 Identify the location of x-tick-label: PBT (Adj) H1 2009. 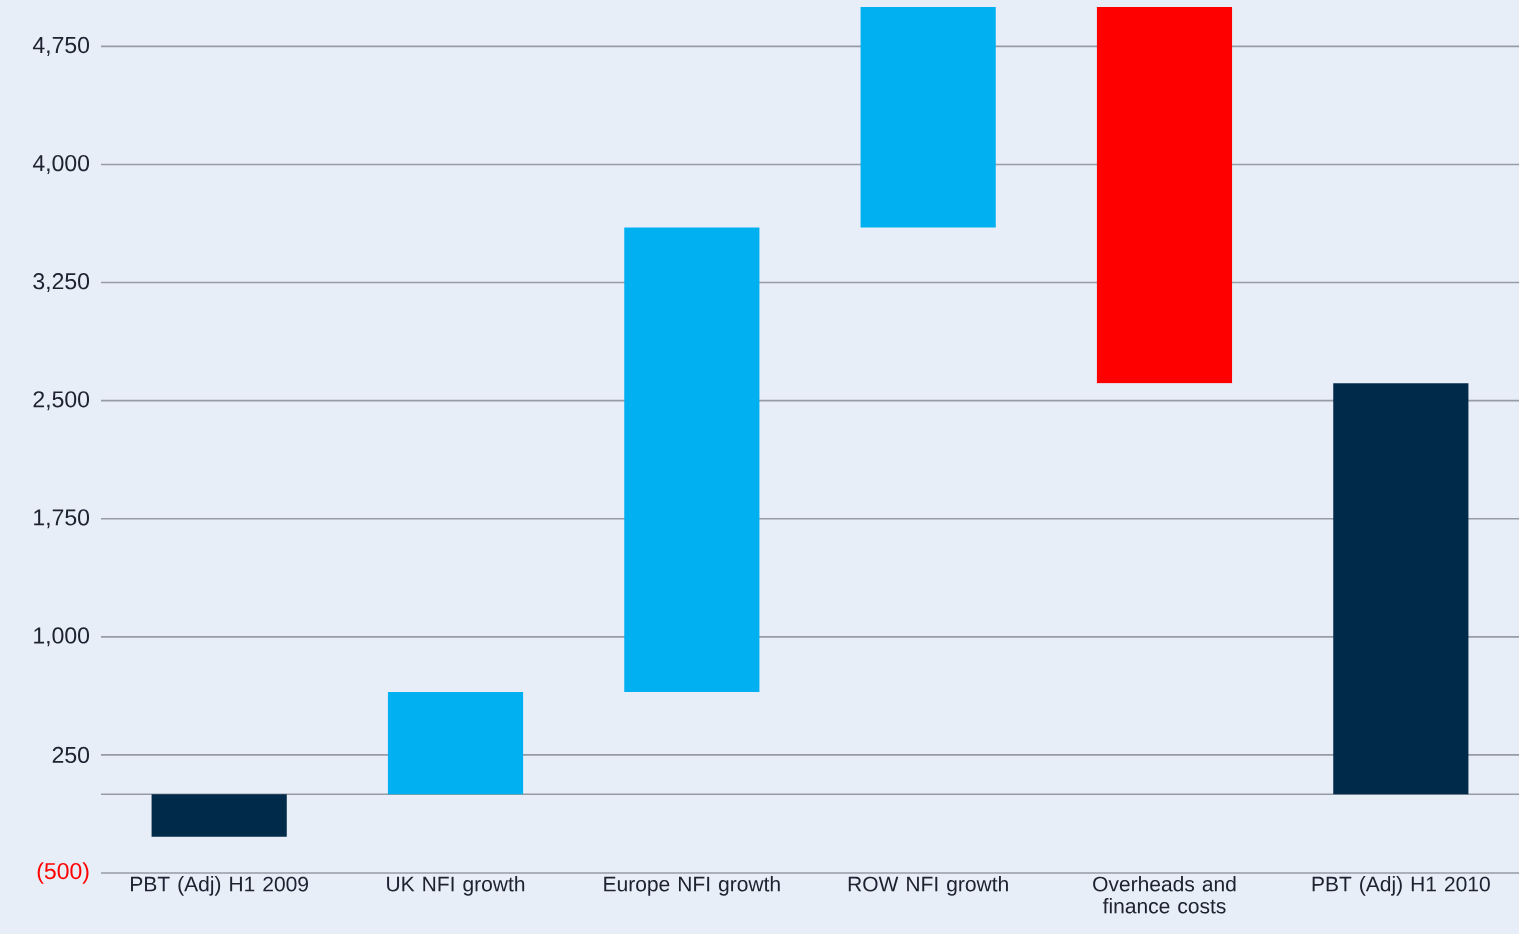
(219, 886).